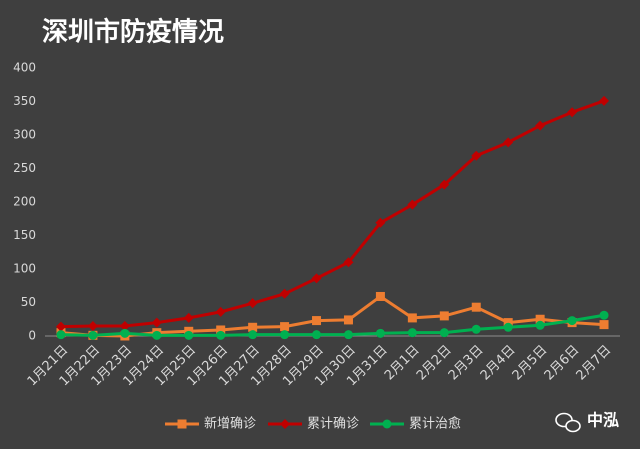 Image resolution: width=640 pixels, height=449 pixels. I want to click on legend-item: 新增确诊, so click(210, 424).